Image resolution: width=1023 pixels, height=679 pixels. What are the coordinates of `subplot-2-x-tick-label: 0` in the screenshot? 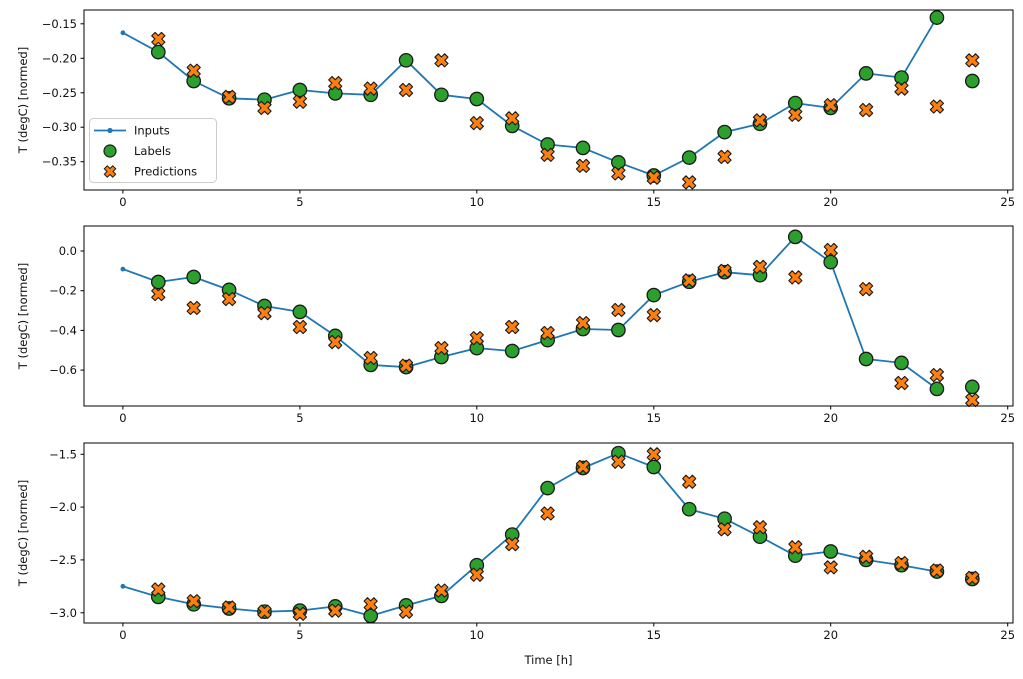 It's located at (122, 418).